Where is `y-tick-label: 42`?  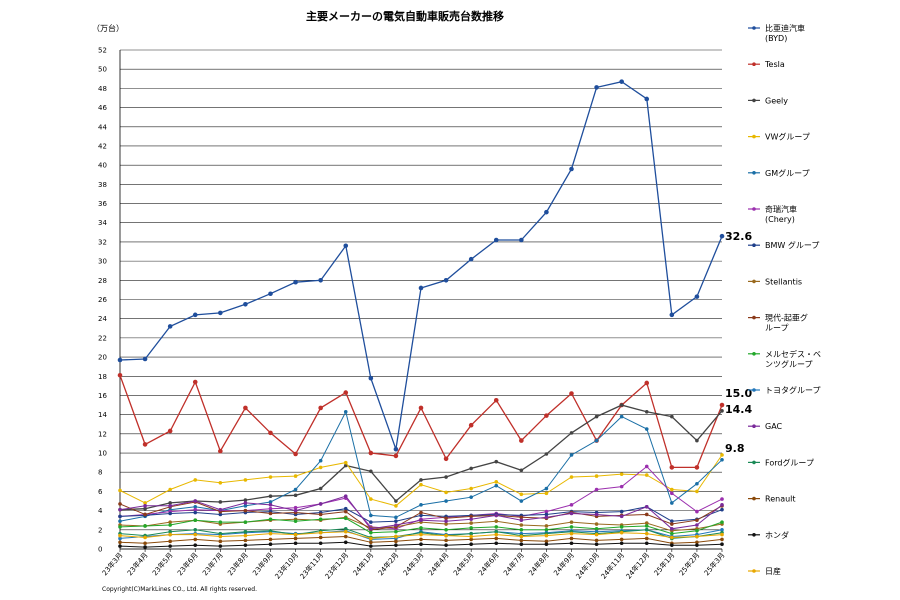
y-tick-label: 42 is located at coordinates (102, 146).